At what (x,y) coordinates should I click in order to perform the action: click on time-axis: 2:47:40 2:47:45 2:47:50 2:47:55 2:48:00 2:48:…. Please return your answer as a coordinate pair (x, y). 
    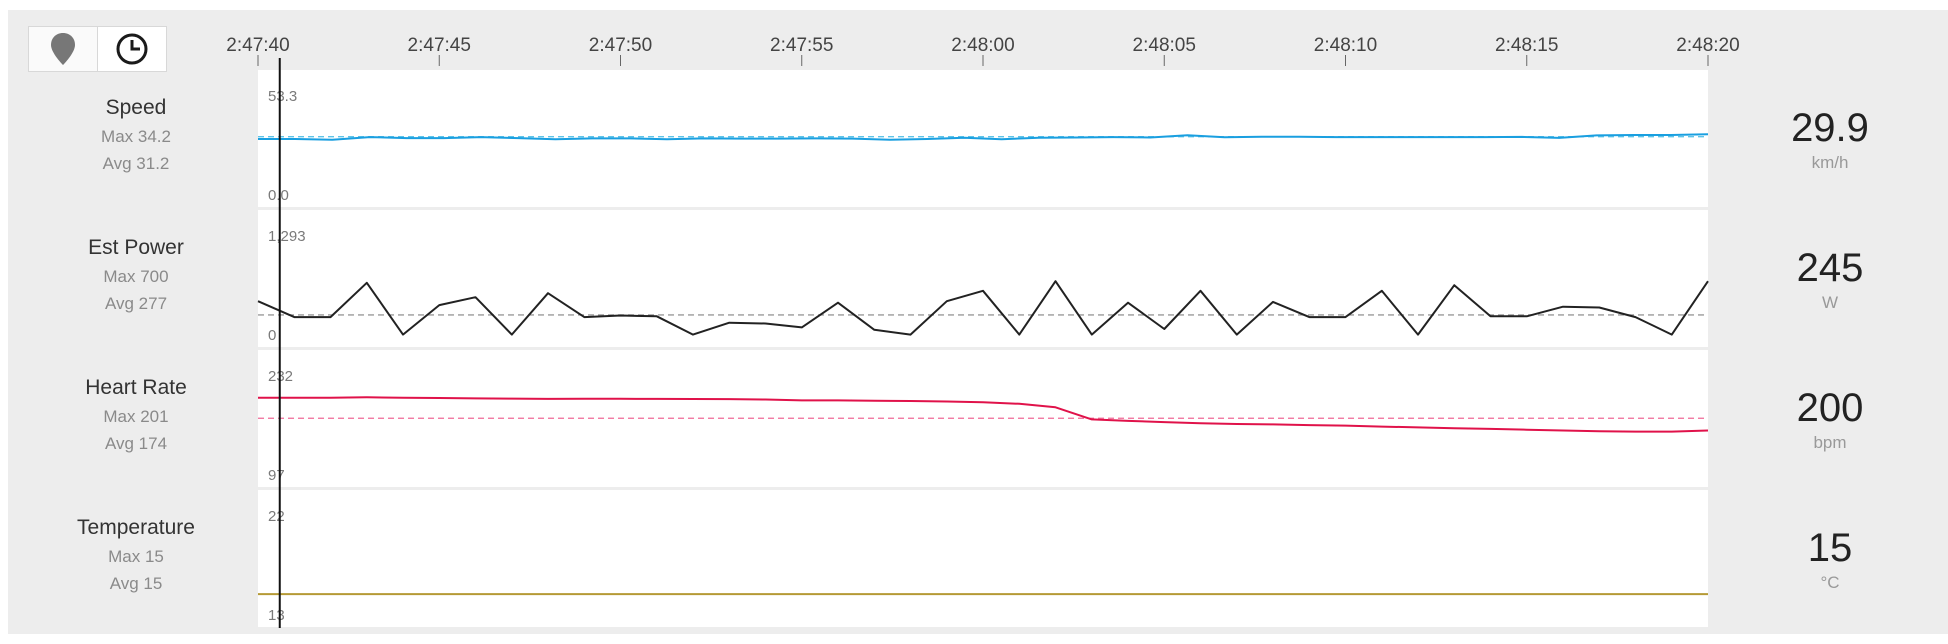
    Looking at the image, I should click on (983, 50).